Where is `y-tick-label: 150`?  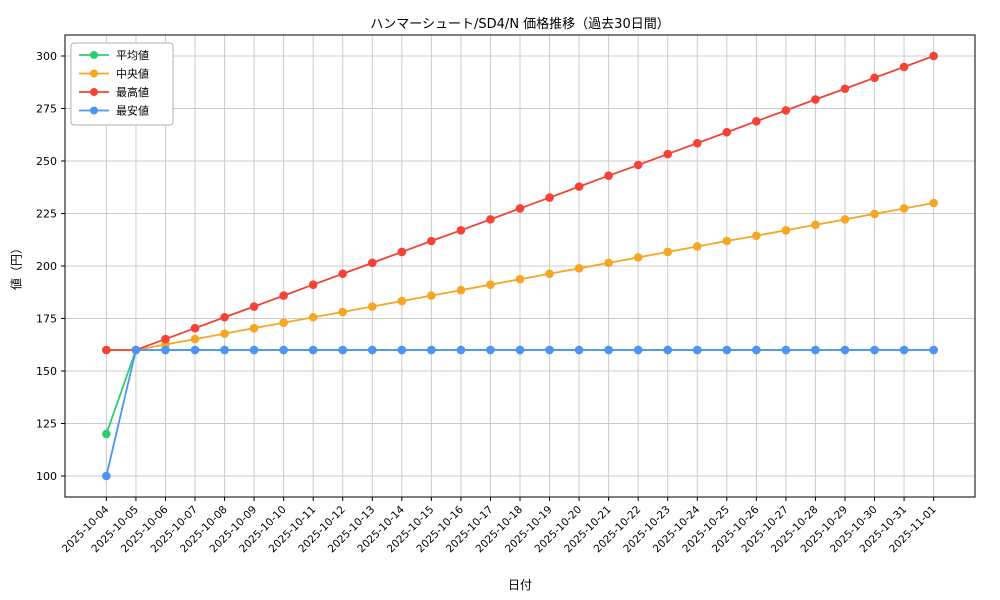
y-tick-label: 150 is located at coordinates (46, 371).